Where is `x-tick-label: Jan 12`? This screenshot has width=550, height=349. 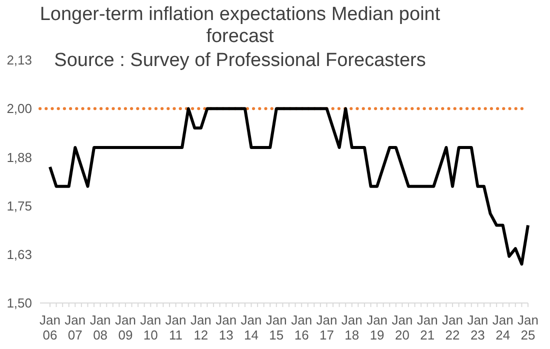 x-tick-label: Jan 12 is located at coordinates (201, 327).